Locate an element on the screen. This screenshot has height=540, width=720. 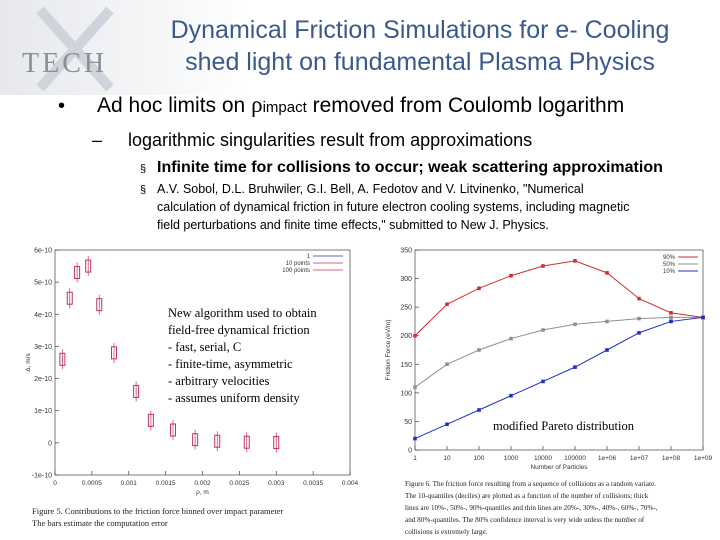
note-text: modified Pareto distribution is located at coordinates (564, 426).